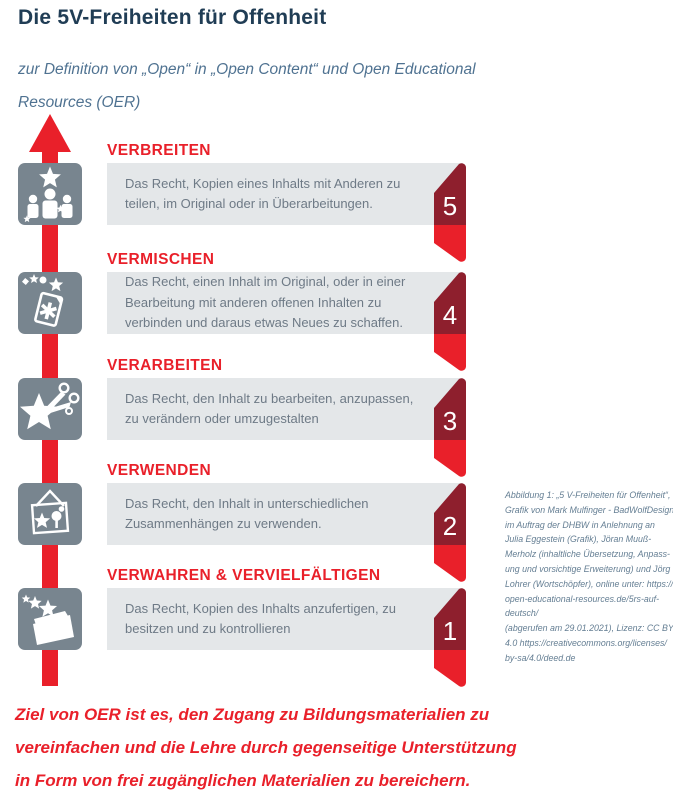  I want to click on badge-number: 3, so click(450, 421).